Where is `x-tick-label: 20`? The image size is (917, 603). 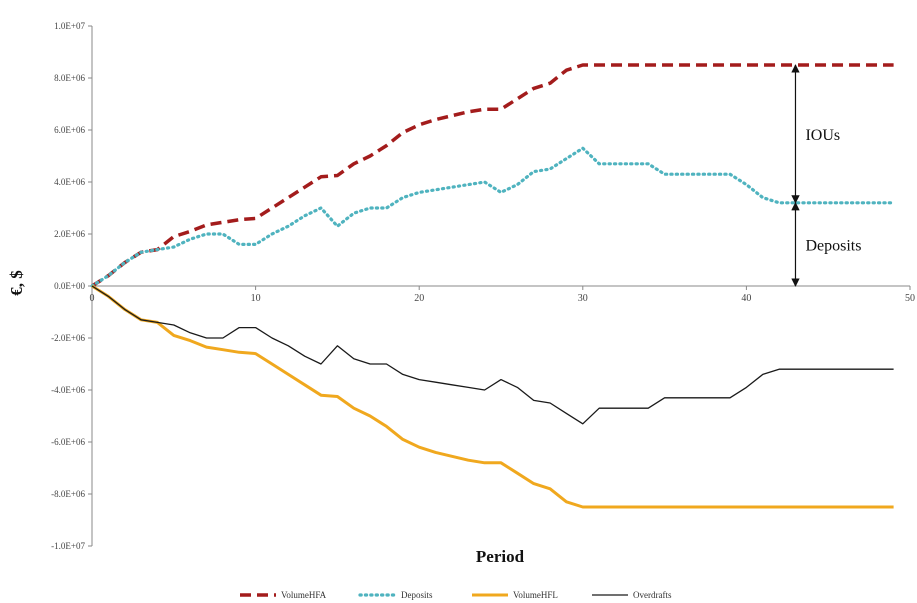 x-tick-label: 20 is located at coordinates (419, 298).